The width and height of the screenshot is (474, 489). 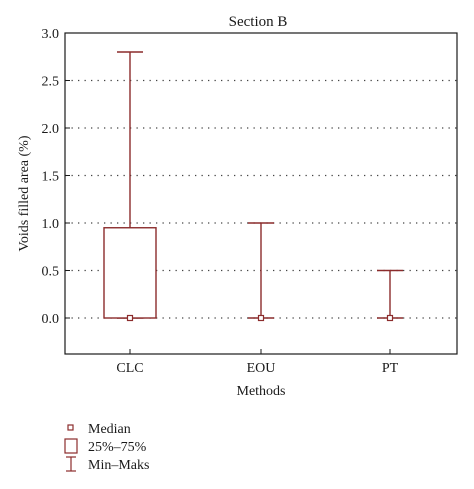 What do you see at coordinates (258, 22) in the screenshot?
I see `chart-title: Section B` at bounding box center [258, 22].